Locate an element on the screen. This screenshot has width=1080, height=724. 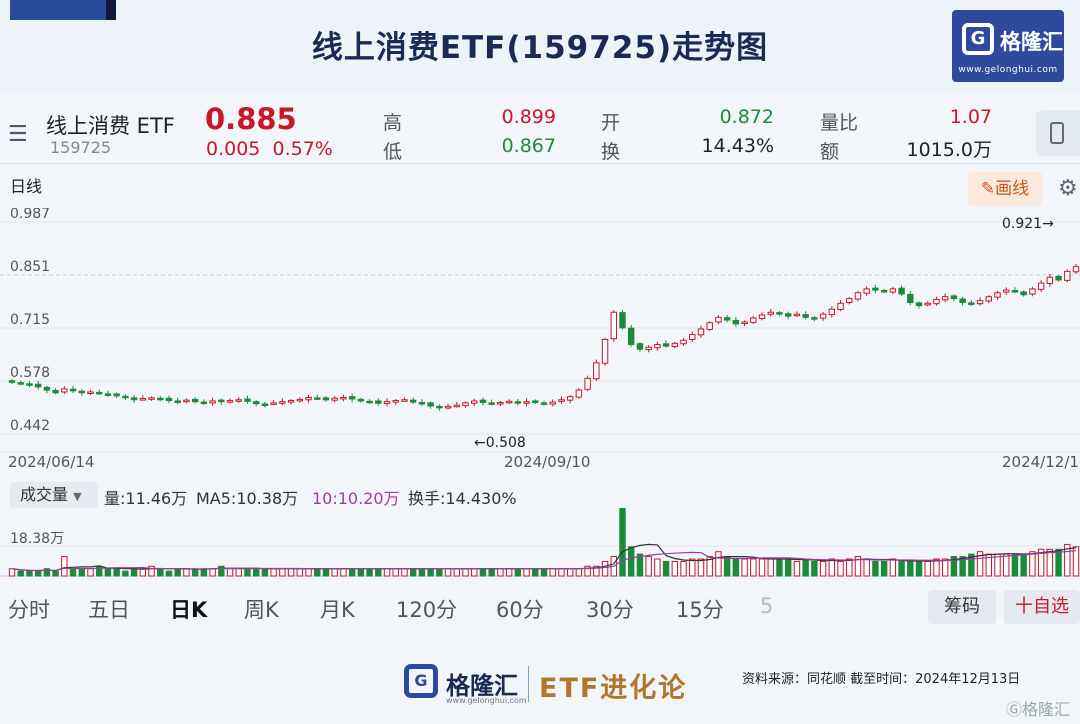
menu-icon: ☰ is located at coordinates (18, 134).